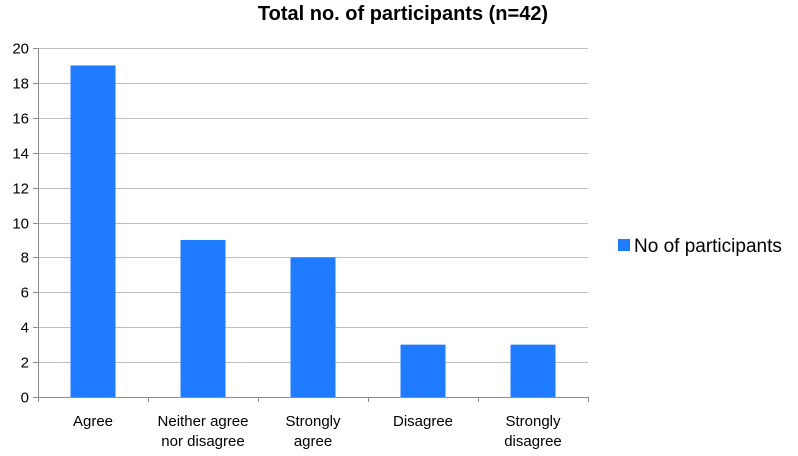  I want to click on x-tick-label: Disagree, so click(423, 421).